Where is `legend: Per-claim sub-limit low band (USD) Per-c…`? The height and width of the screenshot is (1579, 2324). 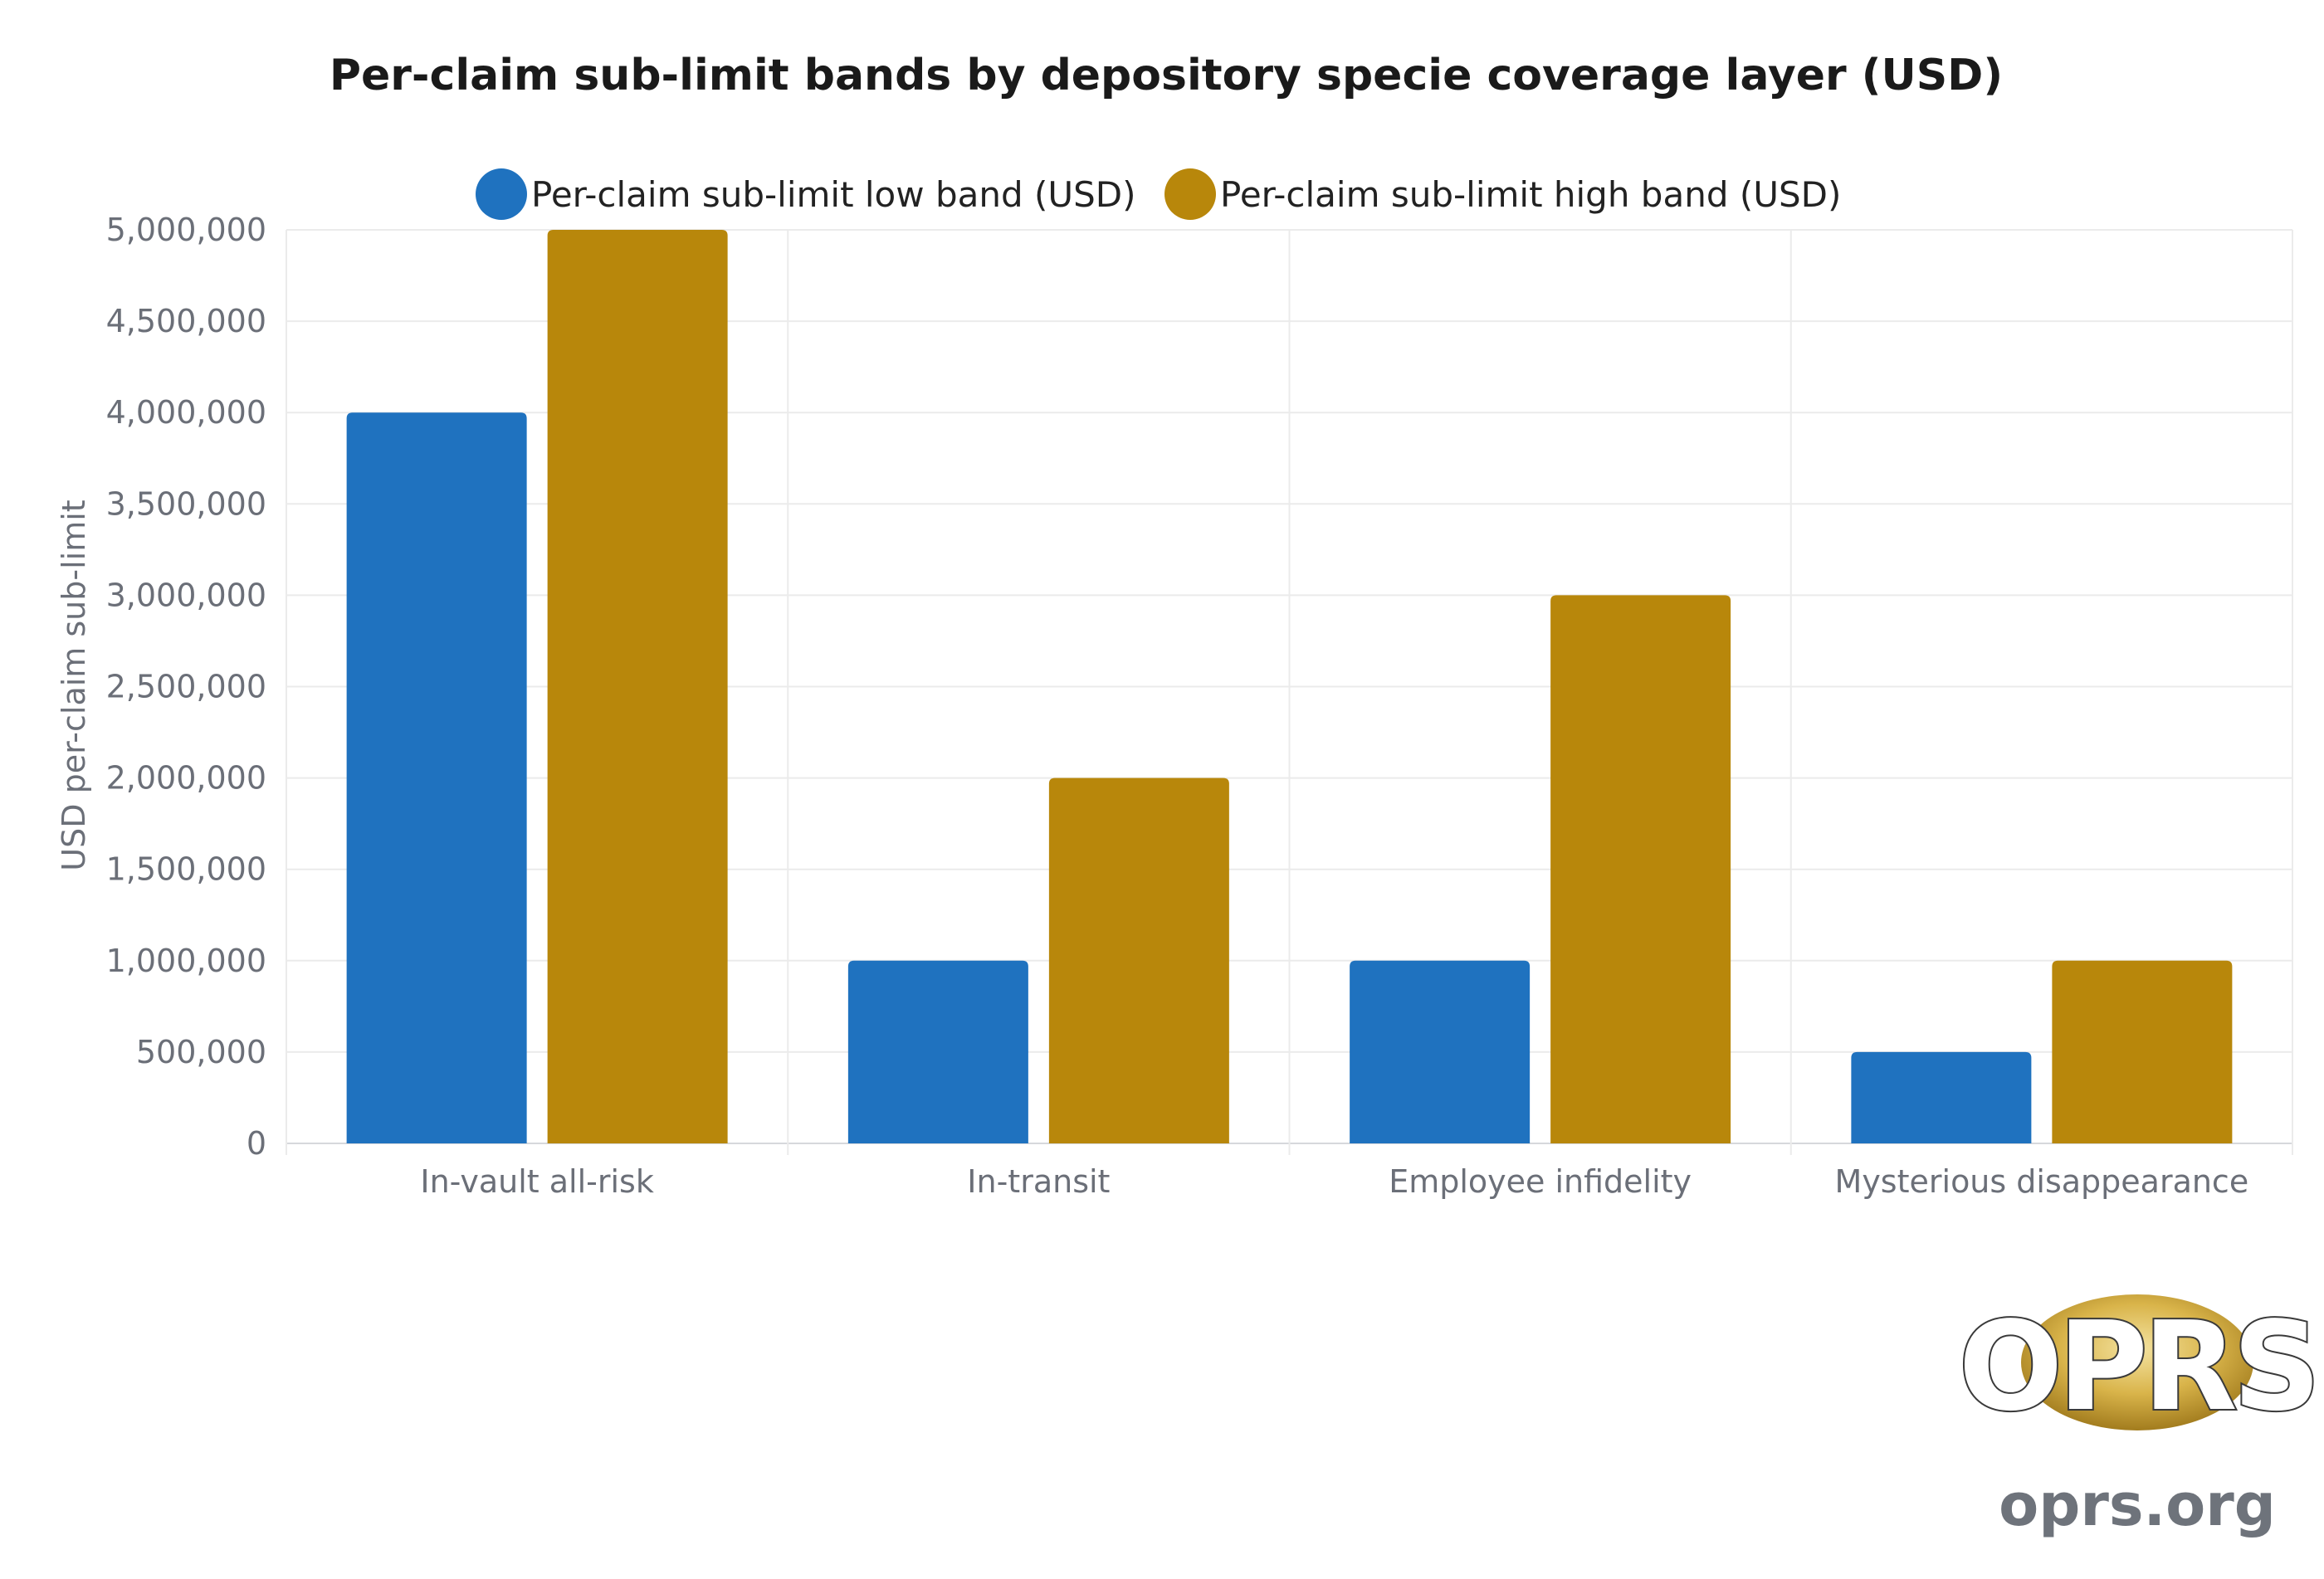
legend: Per-claim sub-limit low band (USD) Per-c… is located at coordinates (1158, 194).